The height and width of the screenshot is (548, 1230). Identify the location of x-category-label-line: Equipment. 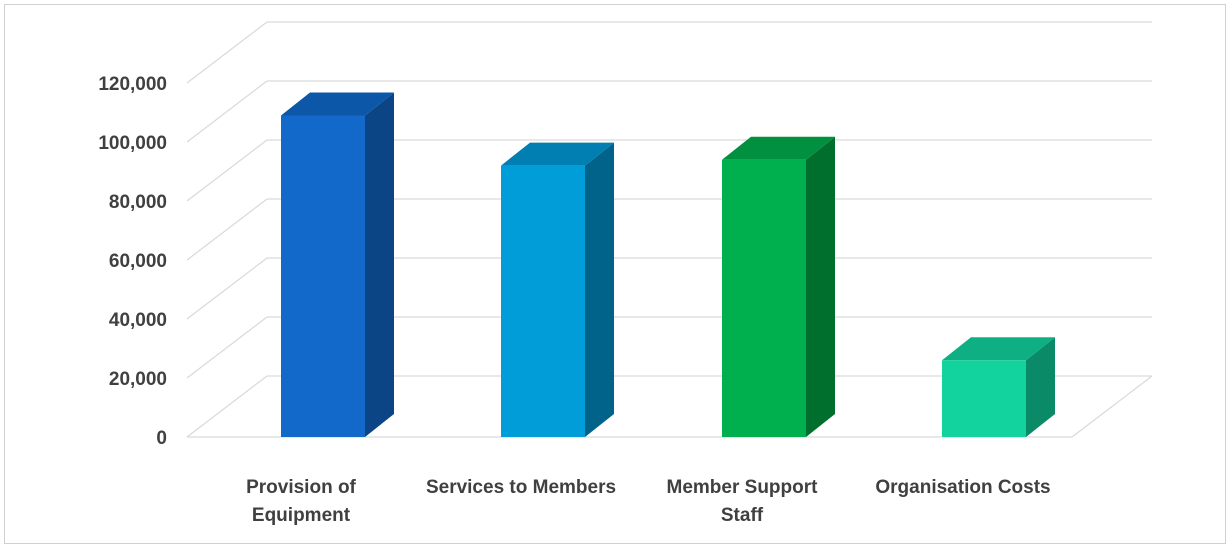
(301, 515).